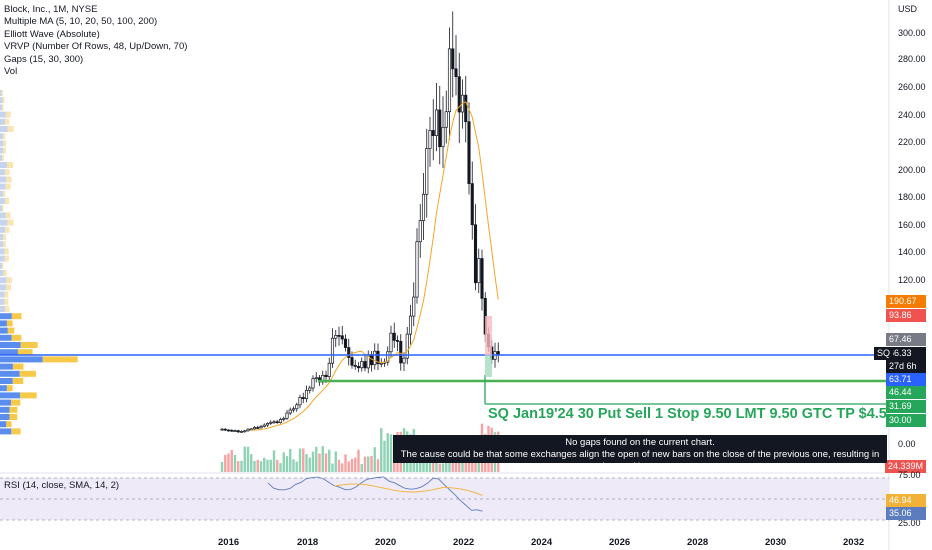  Describe the element at coordinates (96, 47) in the screenshot. I see `indicator-vrvp: VRVP (Number Of Rows, 48, Up/Down, 70)` at that location.